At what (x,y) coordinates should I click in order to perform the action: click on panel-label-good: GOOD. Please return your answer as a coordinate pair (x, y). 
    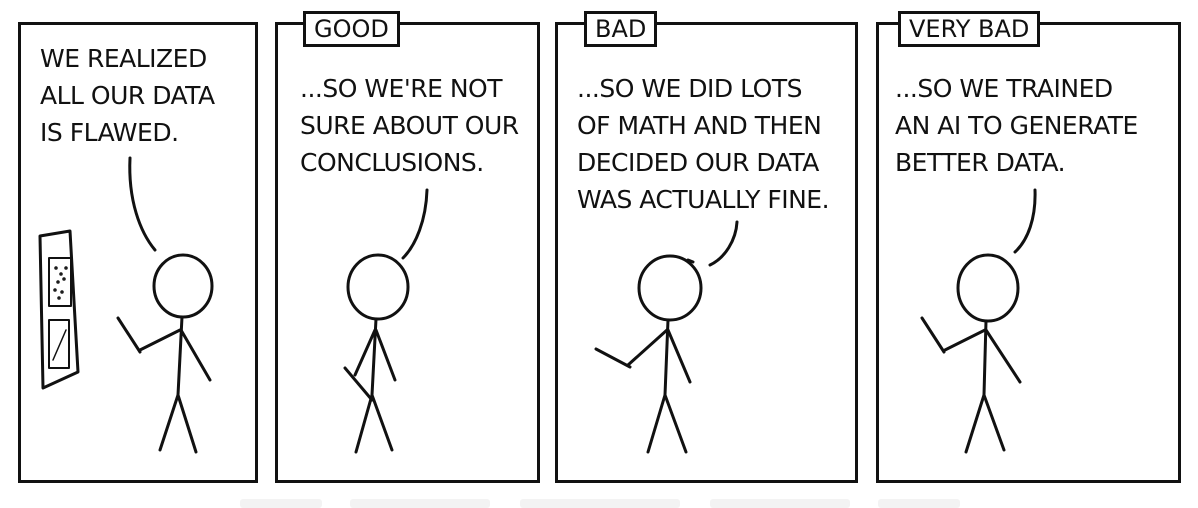
    Looking at the image, I should click on (351, 29).